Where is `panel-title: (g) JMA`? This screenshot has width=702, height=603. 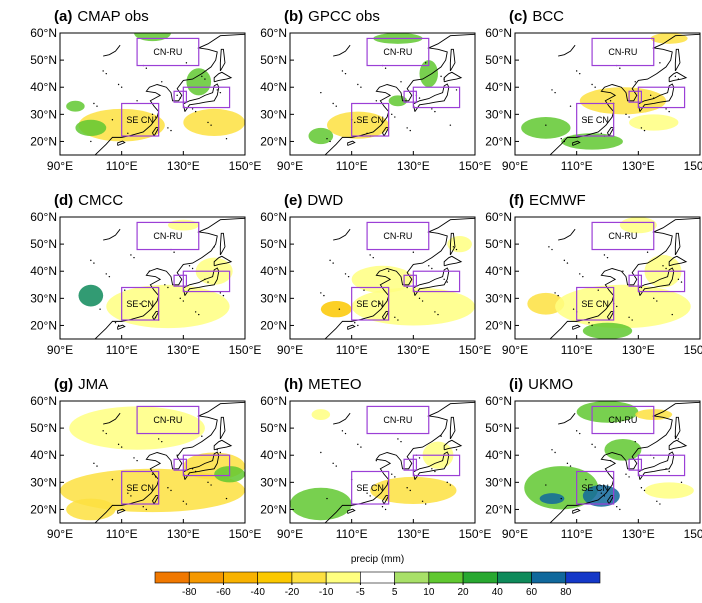 panel-title: (g) JMA is located at coordinates (81, 384).